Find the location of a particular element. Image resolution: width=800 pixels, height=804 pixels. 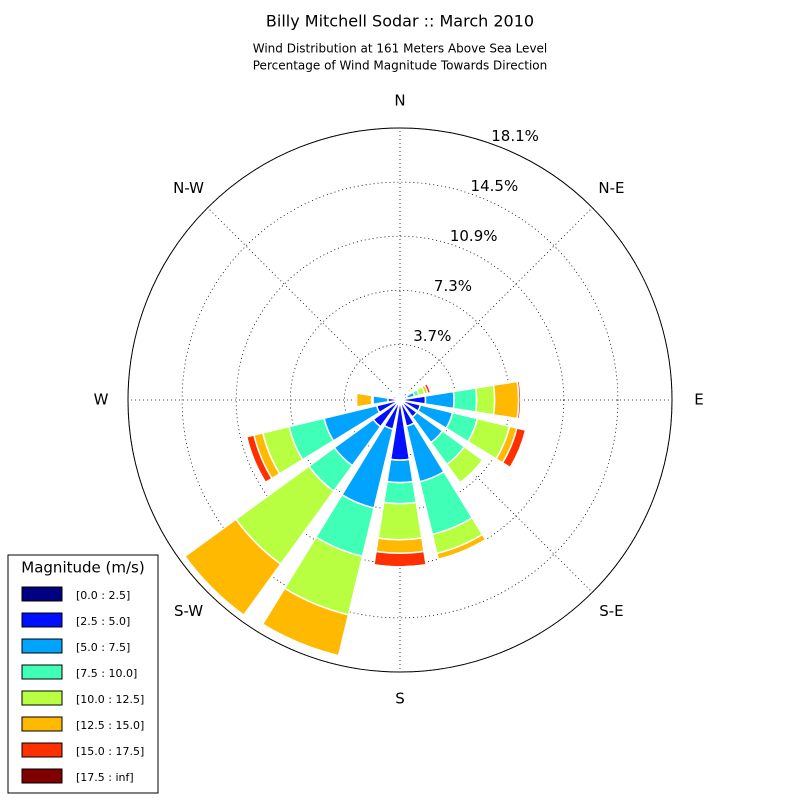

angle-label: S-E is located at coordinates (611, 611).